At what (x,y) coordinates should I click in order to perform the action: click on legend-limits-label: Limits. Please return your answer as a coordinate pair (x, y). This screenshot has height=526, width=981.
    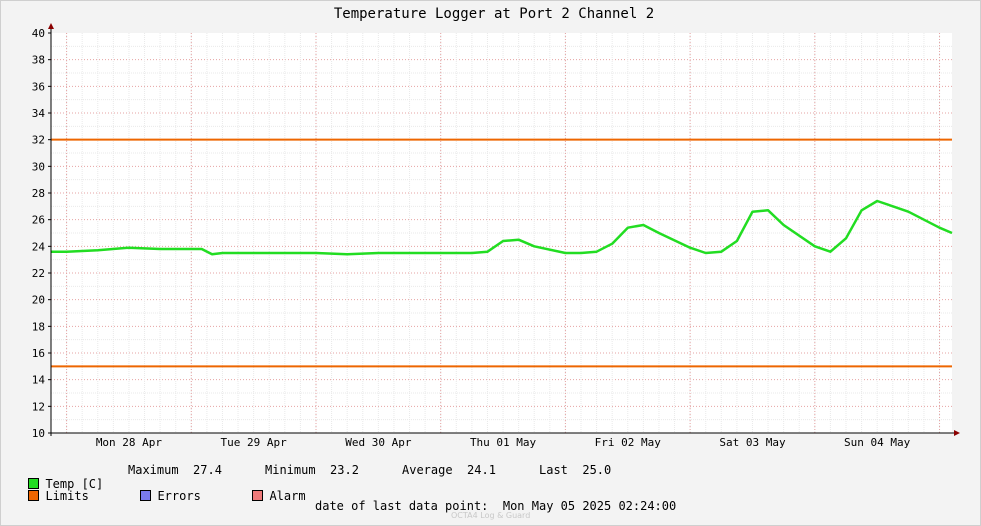
    Looking at the image, I should click on (67, 496).